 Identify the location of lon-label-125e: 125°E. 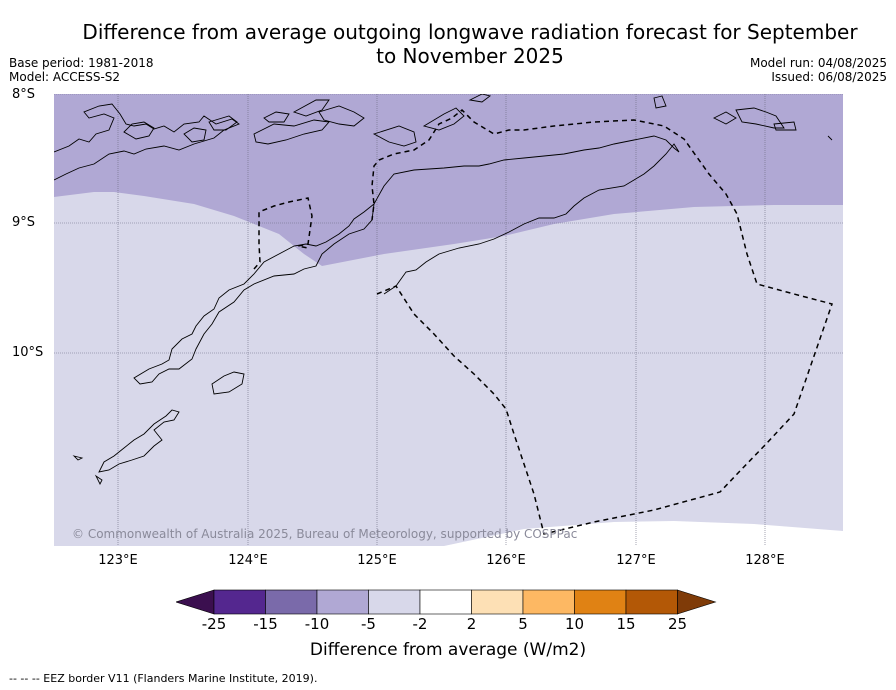
(377, 560).